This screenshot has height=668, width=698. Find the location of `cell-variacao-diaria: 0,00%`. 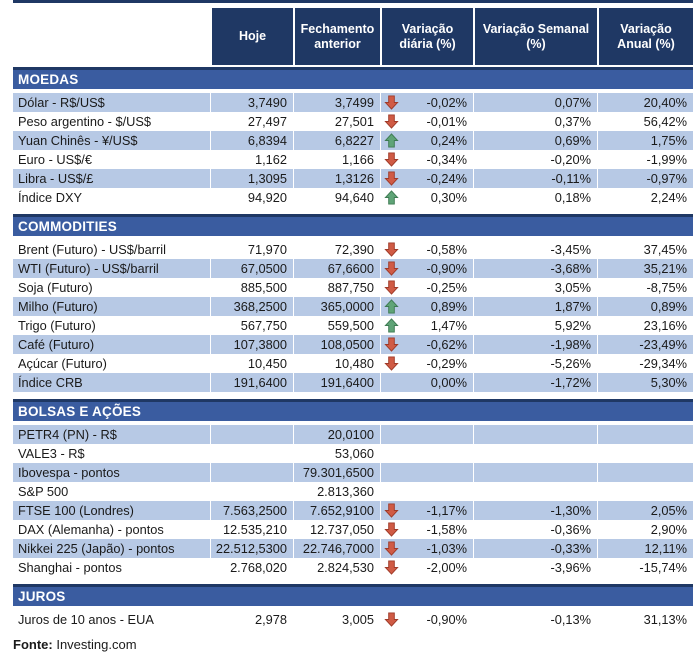

cell-variacao-diaria: 0,00% is located at coordinates (426, 382).